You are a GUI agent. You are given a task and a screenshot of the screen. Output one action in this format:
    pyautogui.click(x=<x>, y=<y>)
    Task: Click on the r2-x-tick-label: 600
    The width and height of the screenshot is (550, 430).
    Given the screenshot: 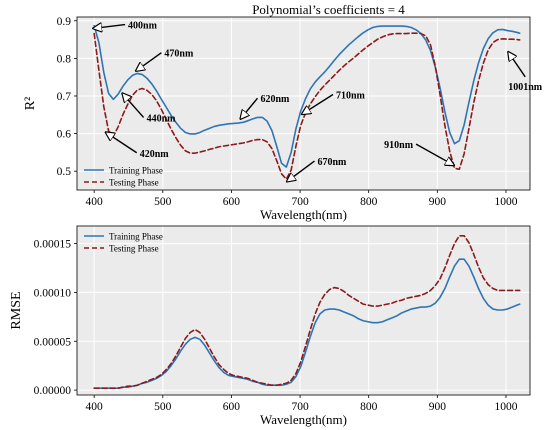 What is the action you would take?
    pyautogui.click(x=232, y=202)
    